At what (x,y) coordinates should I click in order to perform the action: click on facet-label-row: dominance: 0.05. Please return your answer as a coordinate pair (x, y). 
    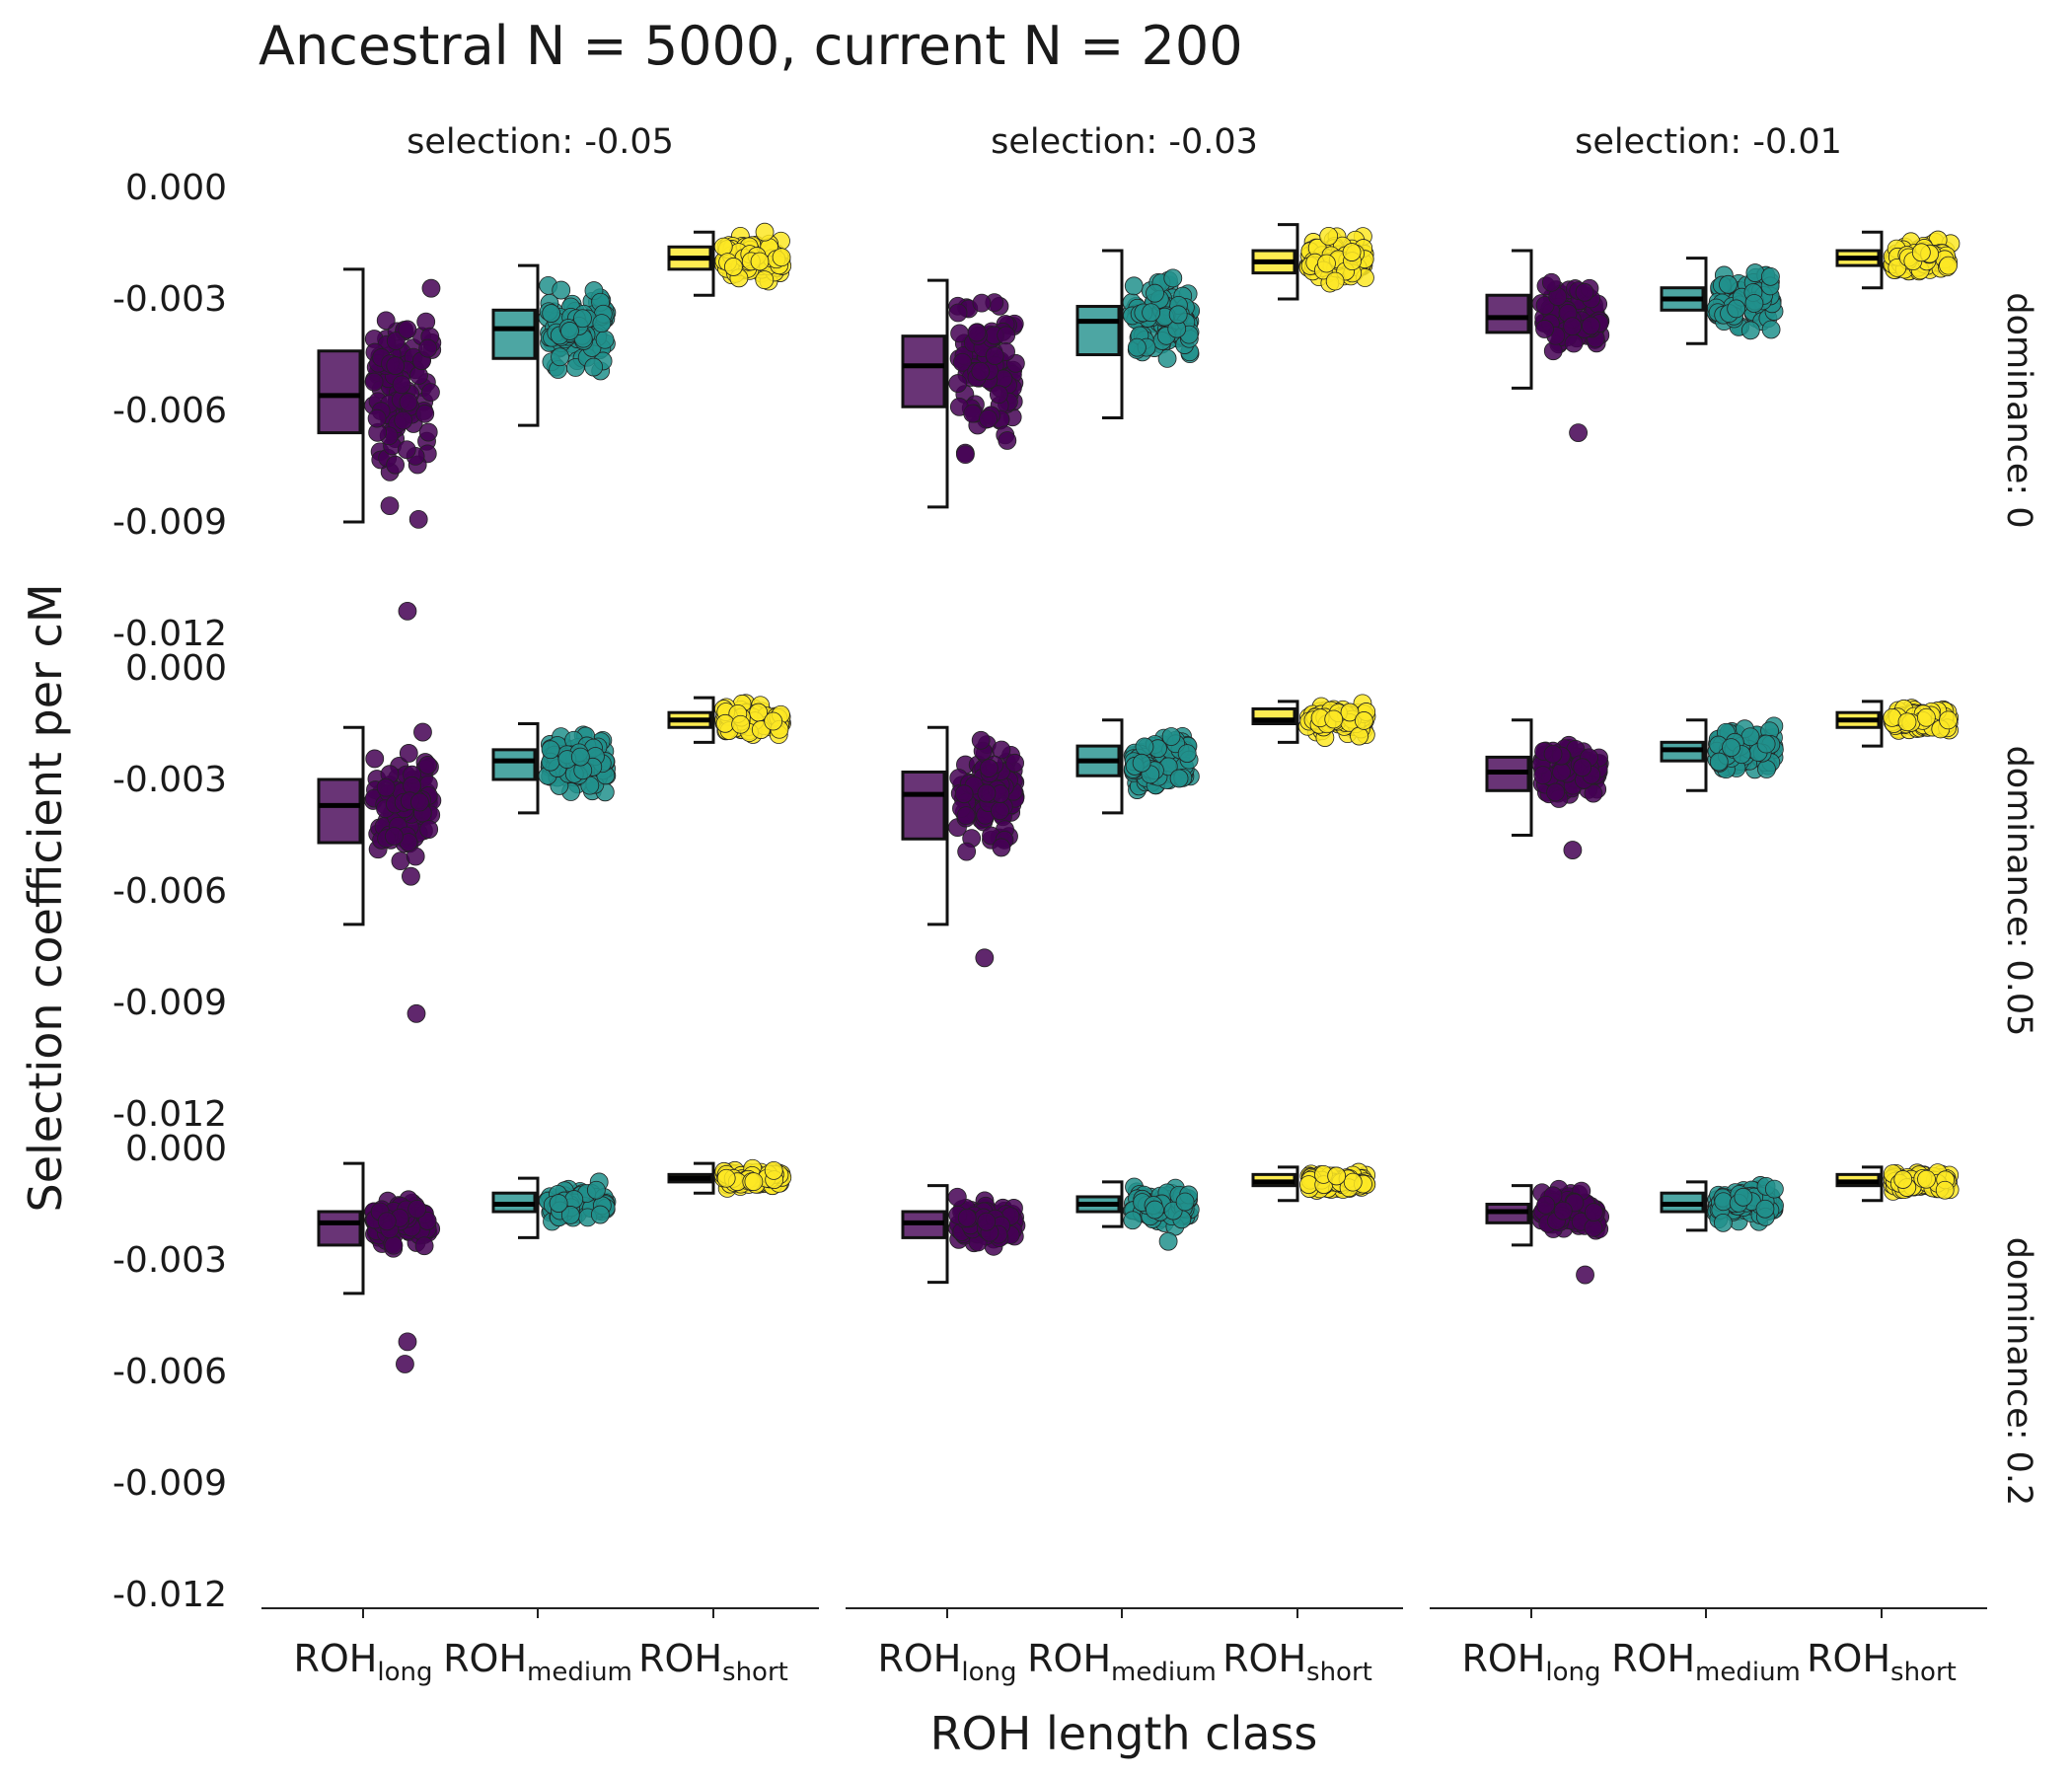
    Looking at the image, I should click on (2018, 892).